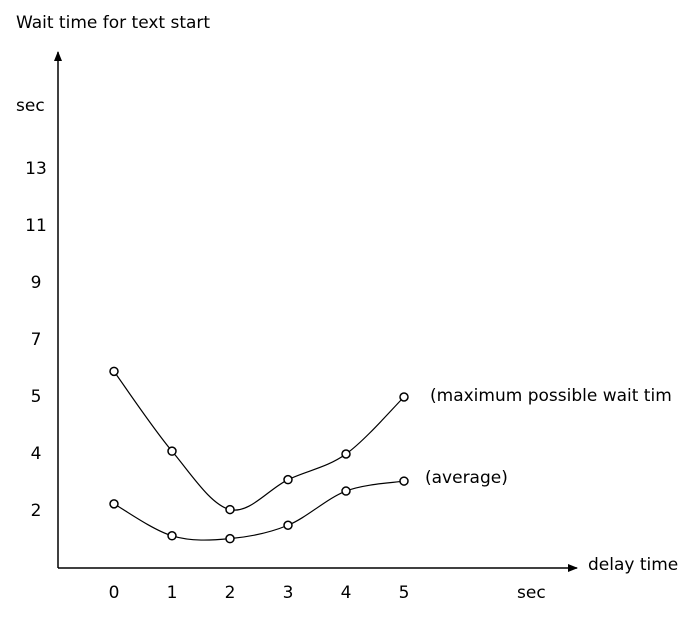 The image size is (699, 619). I want to click on y-tick-label: 4, so click(36, 454).